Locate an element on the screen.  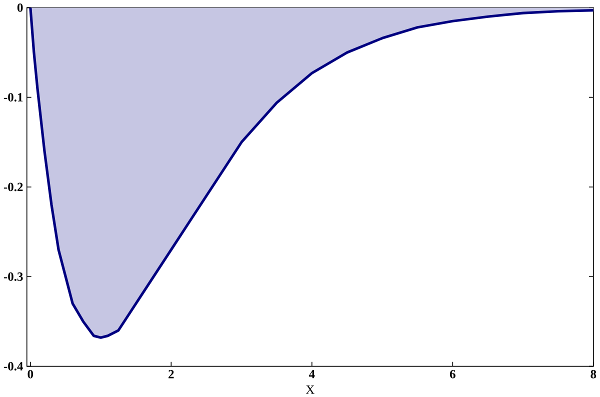
y-tick-label: -0.1 is located at coordinates (13, 97).